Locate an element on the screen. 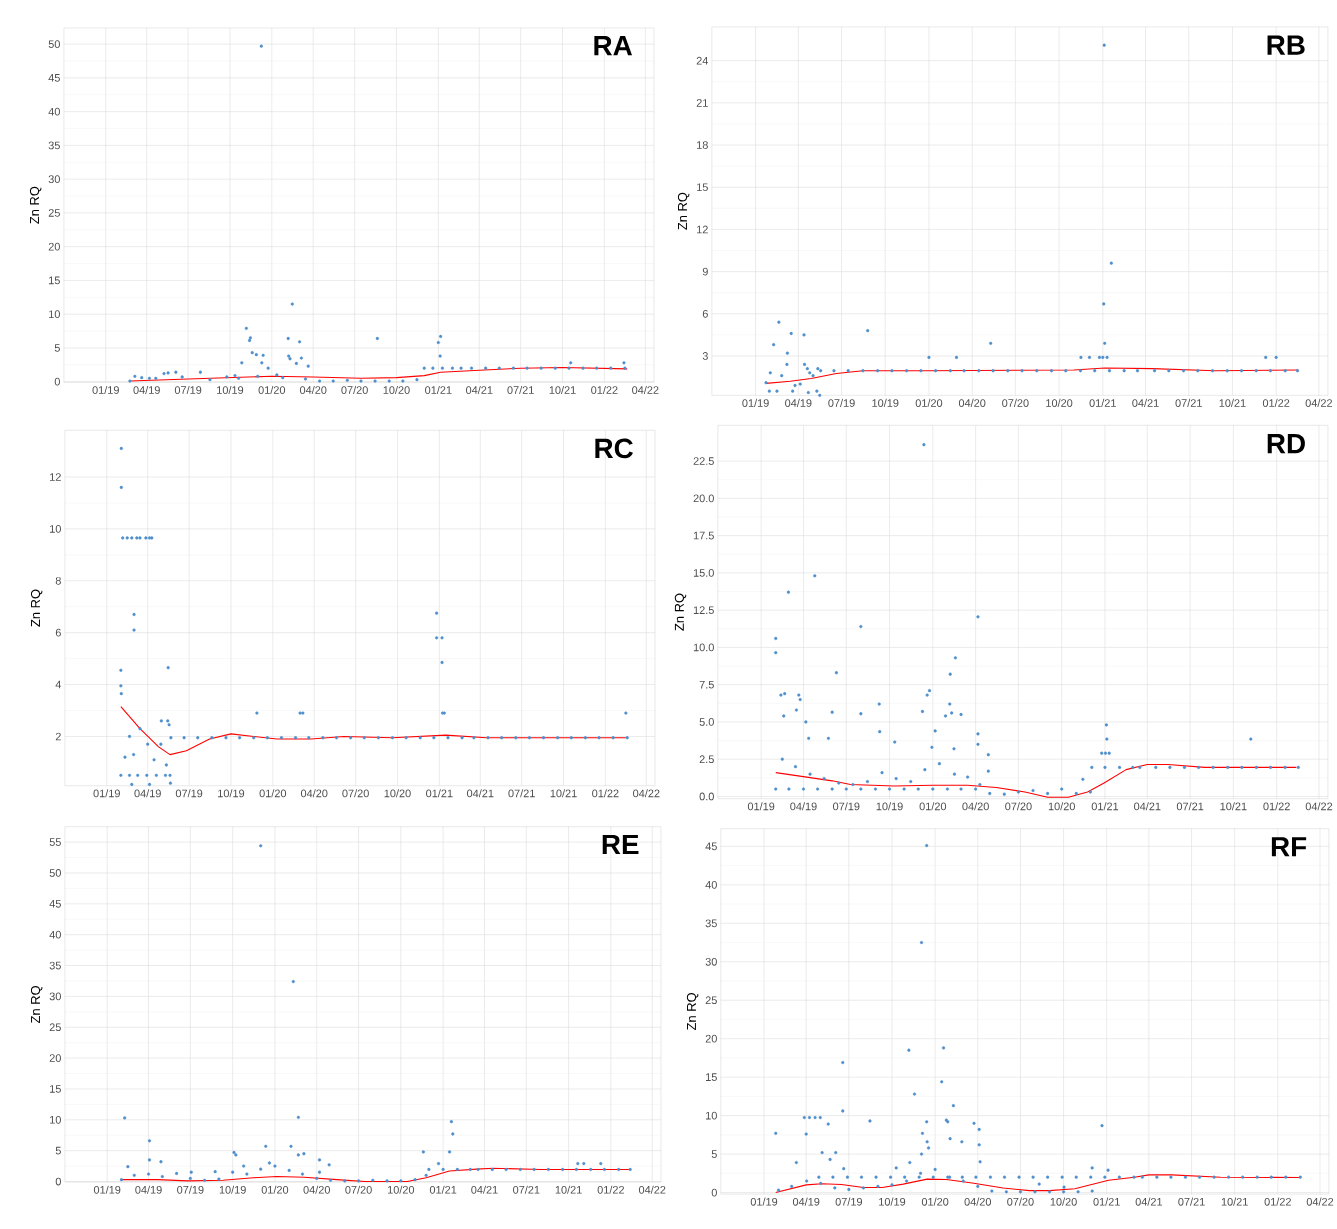  y-tick-label: 22.5 is located at coordinates (703, 461).